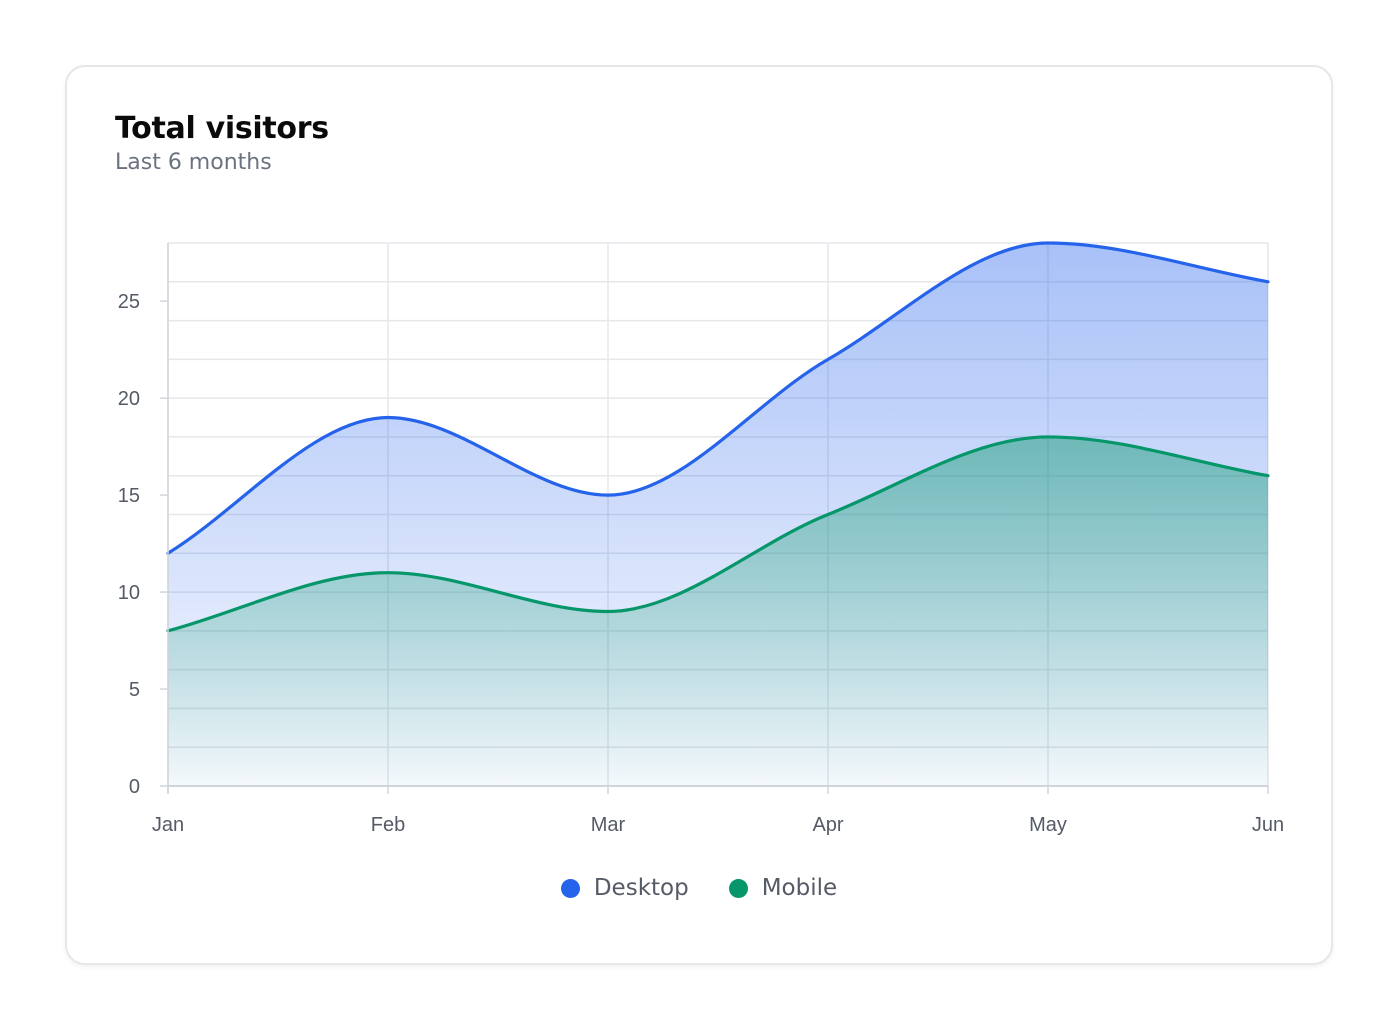 This screenshot has width=1400, height=1032. I want to click on legend-label-mobile: Mobile, so click(799, 888).